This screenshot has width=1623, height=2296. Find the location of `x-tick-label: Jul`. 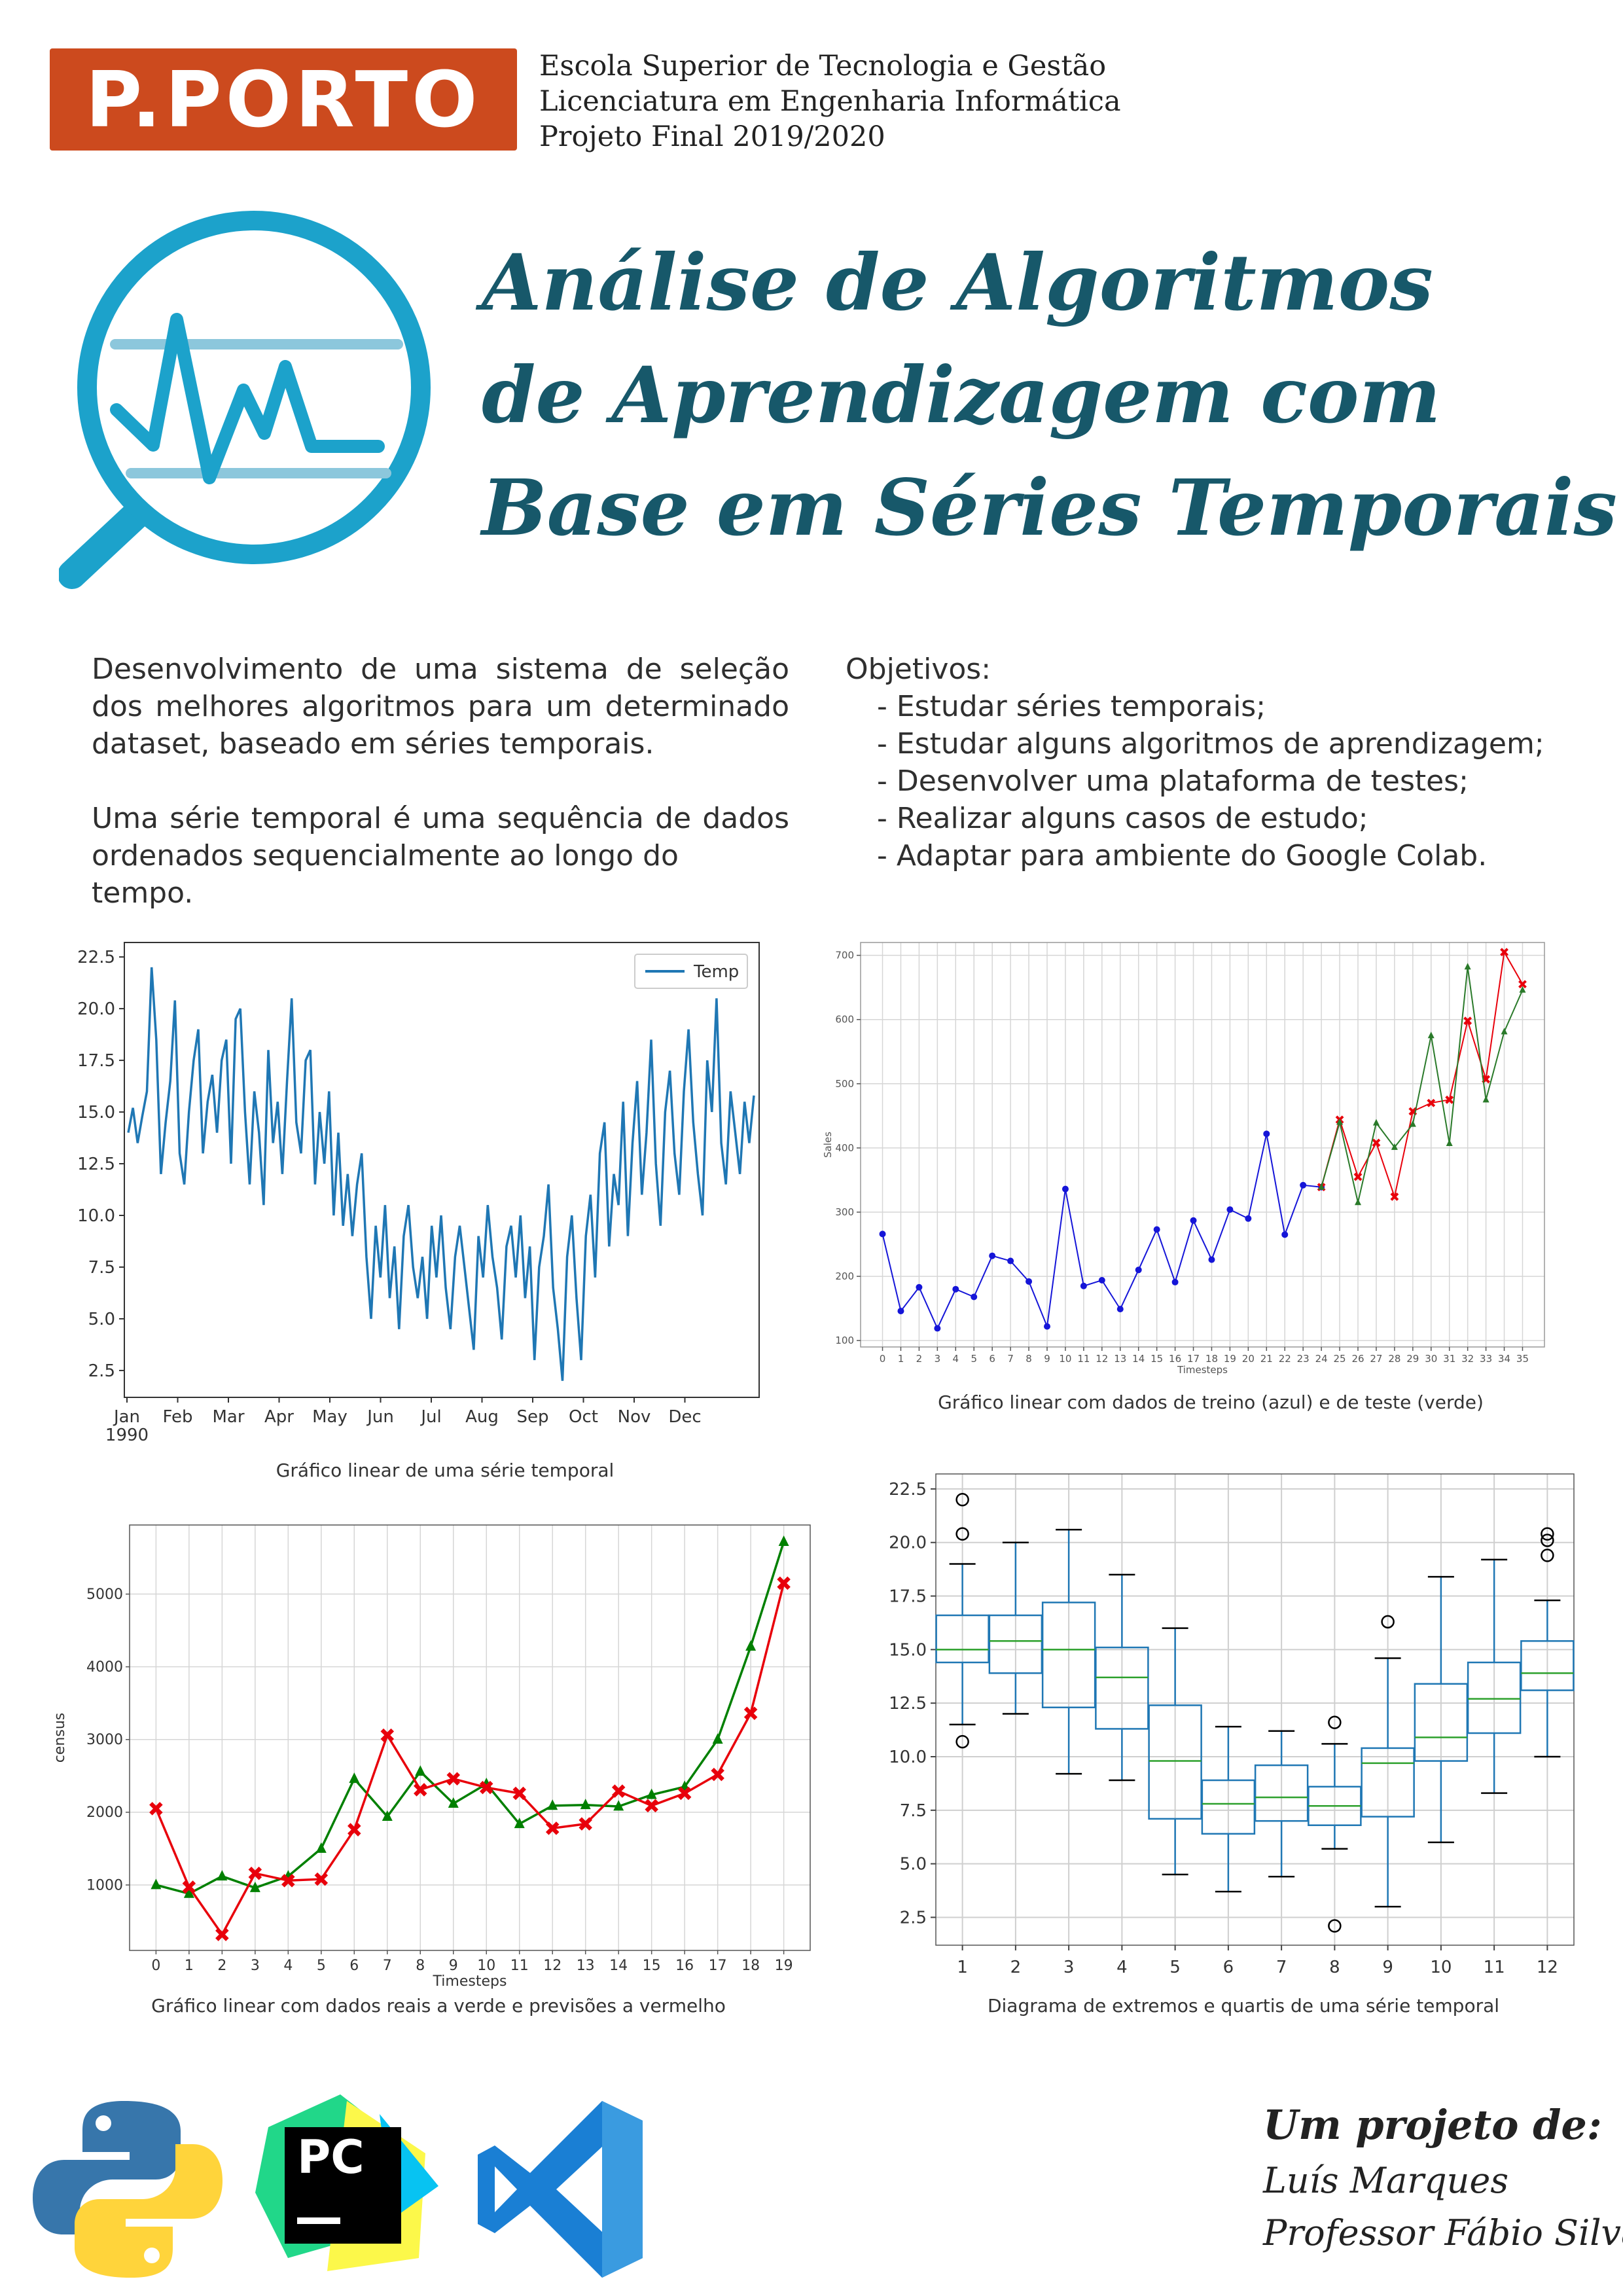

x-tick-label: Jul is located at coordinates (430, 1417).